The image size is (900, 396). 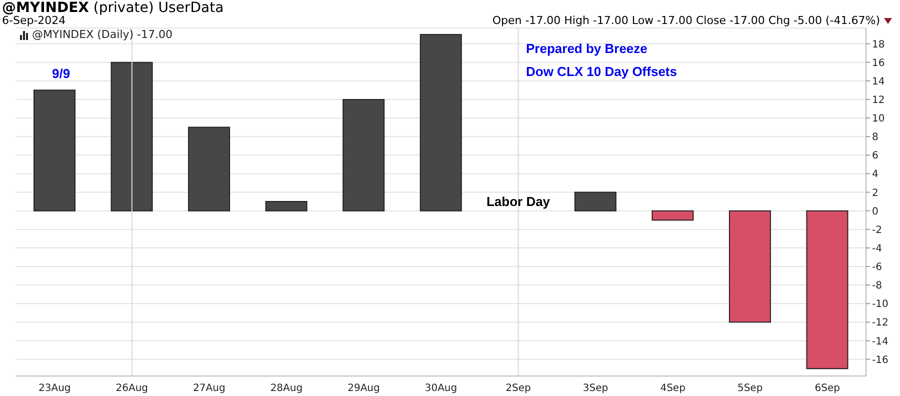 I want to click on x-tick-label: 23Aug, so click(x=54, y=388).